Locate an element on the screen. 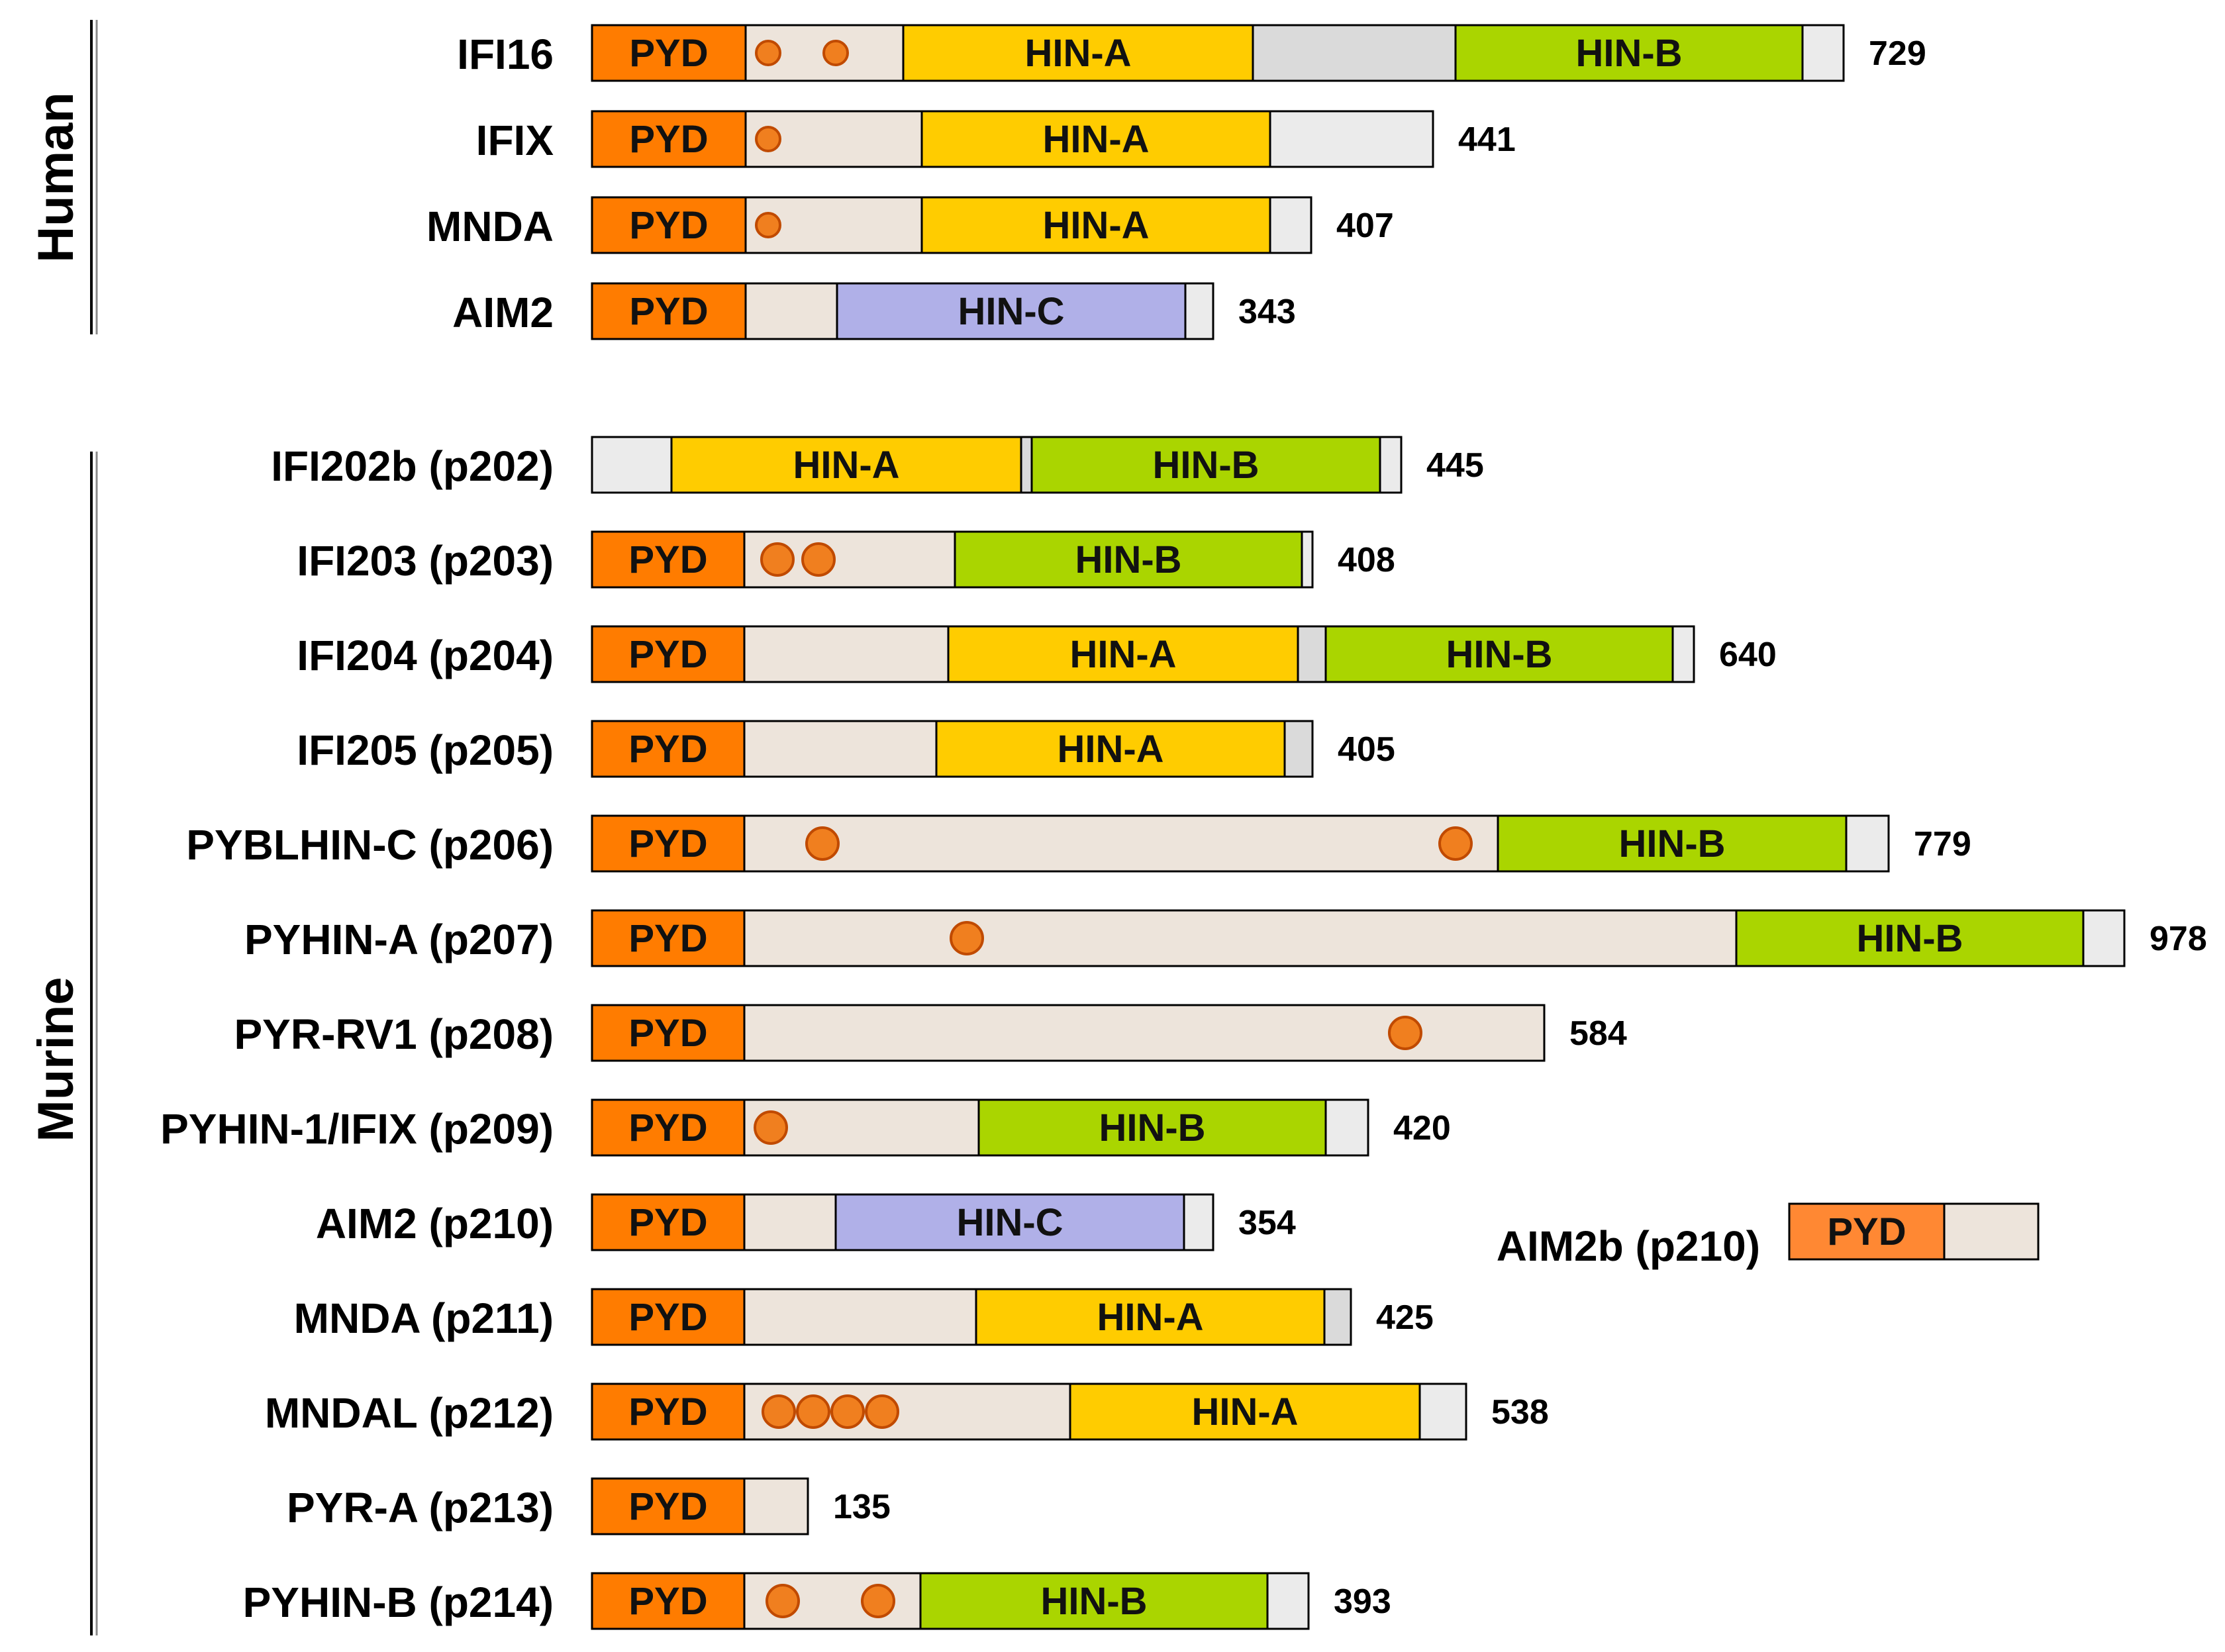 The image size is (2225, 1652). protein-name: PYHIN-B (p214) is located at coordinates (398, 1603).